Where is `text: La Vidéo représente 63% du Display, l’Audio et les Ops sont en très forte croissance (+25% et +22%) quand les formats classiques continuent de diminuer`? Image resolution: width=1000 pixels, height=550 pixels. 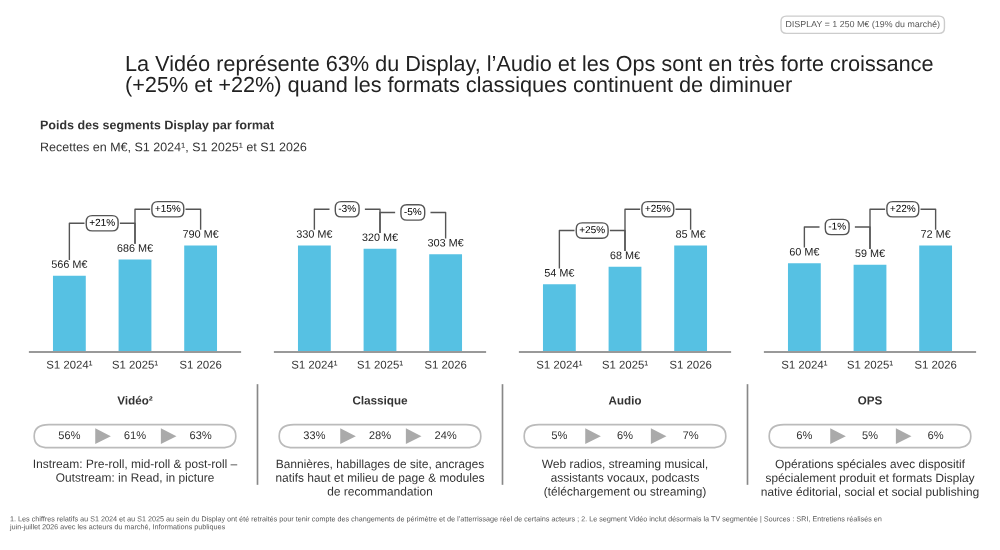
text: La Vidéo représente 63% du Display, l’Audio et les Ops sont en très forte croissance (+25% et +22%) quand les formats classiques continuent de diminuer is located at coordinates (529, 76).